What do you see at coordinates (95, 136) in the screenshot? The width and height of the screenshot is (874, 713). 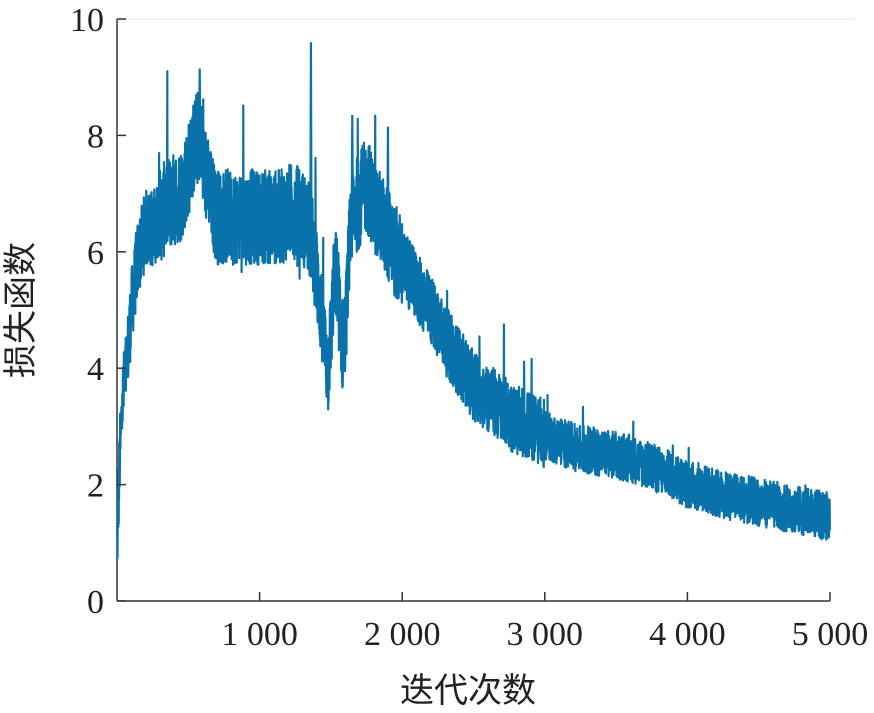 I see `y-tick-label: 8` at bounding box center [95, 136].